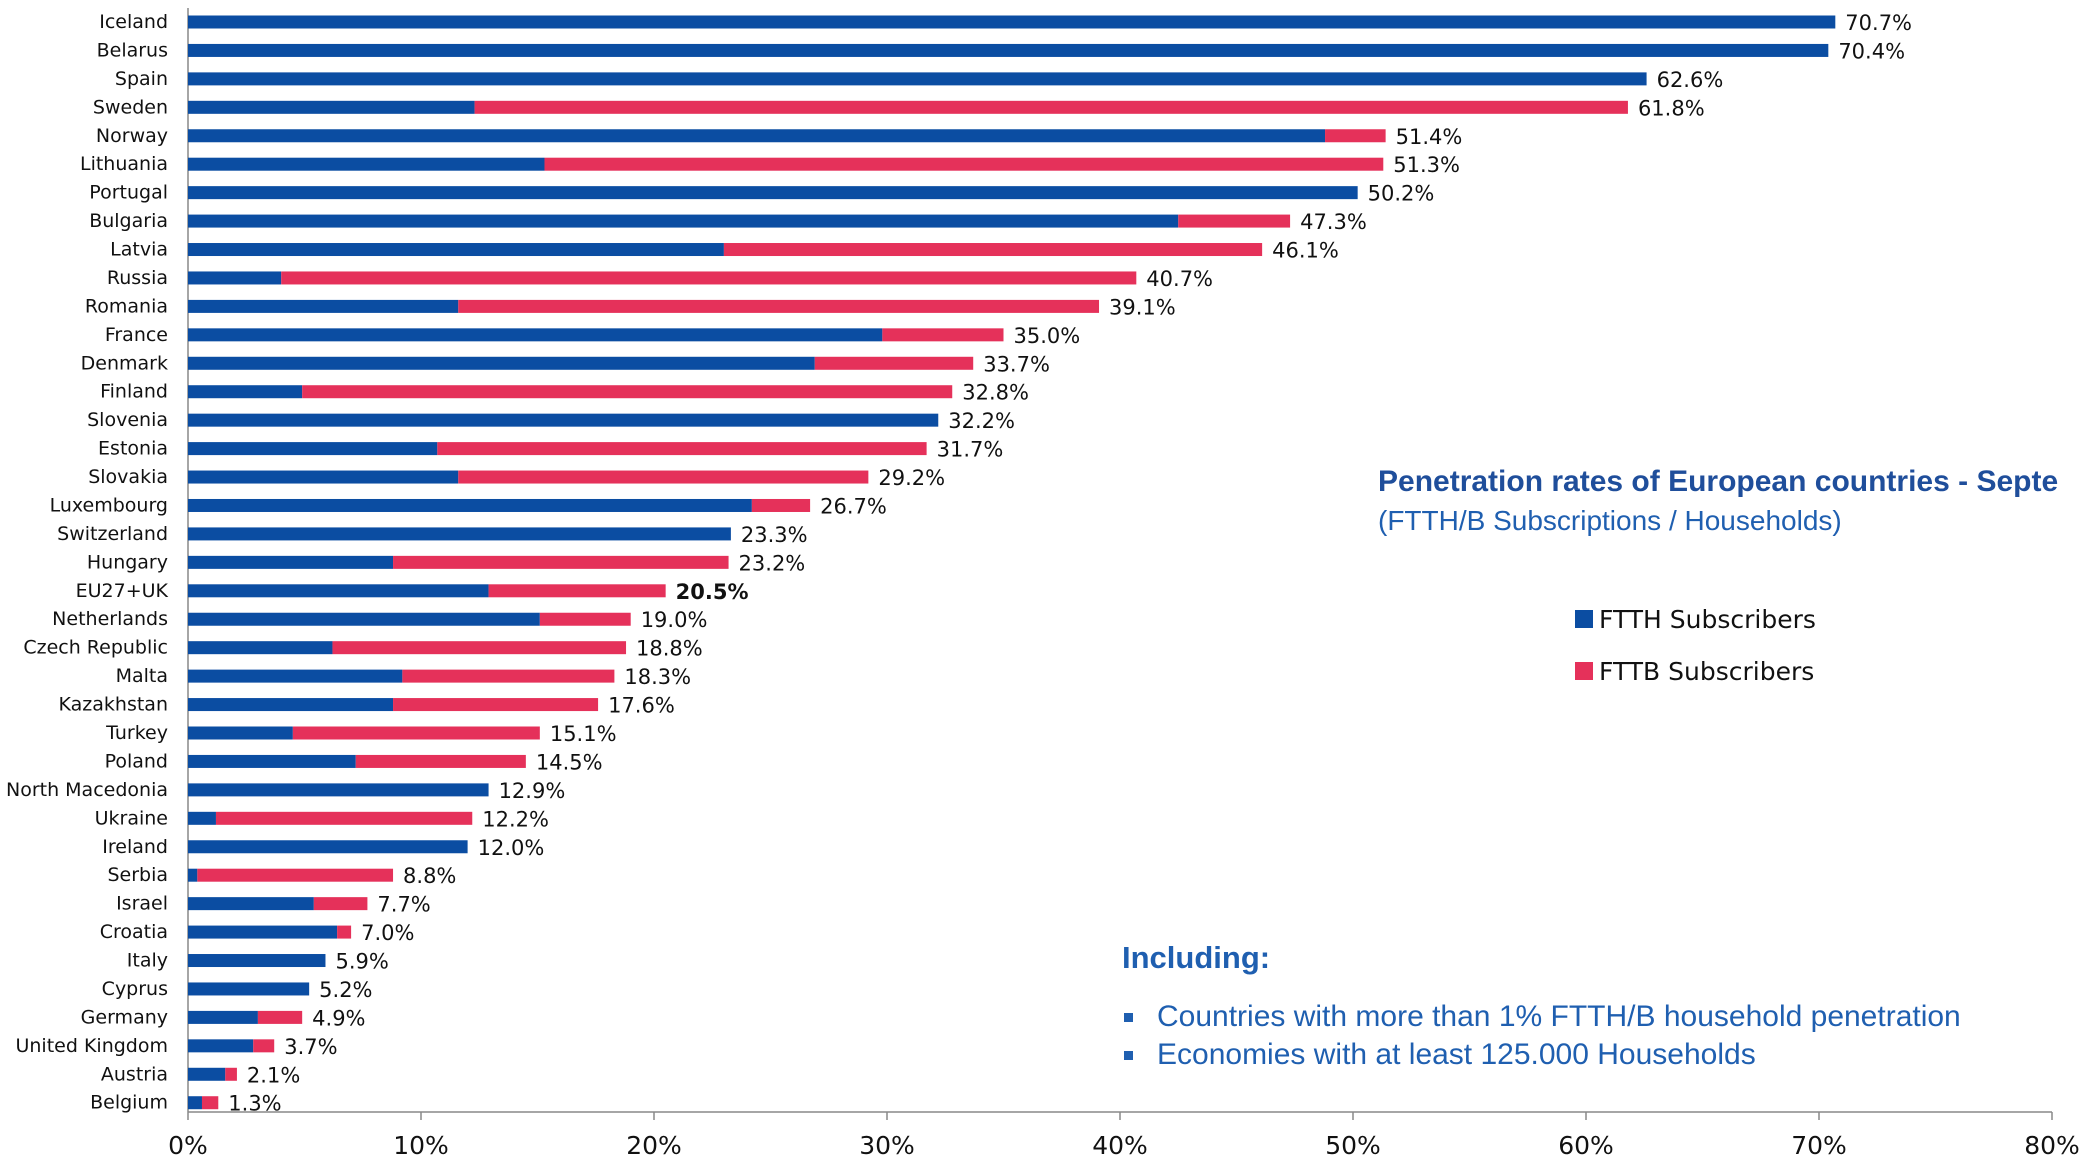 The height and width of the screenshot is (1163, 2090). What do you see at coordinates (674, 620) in the screenshot?
I see `total-label: 19.0%` at bounding box center [674, 620].